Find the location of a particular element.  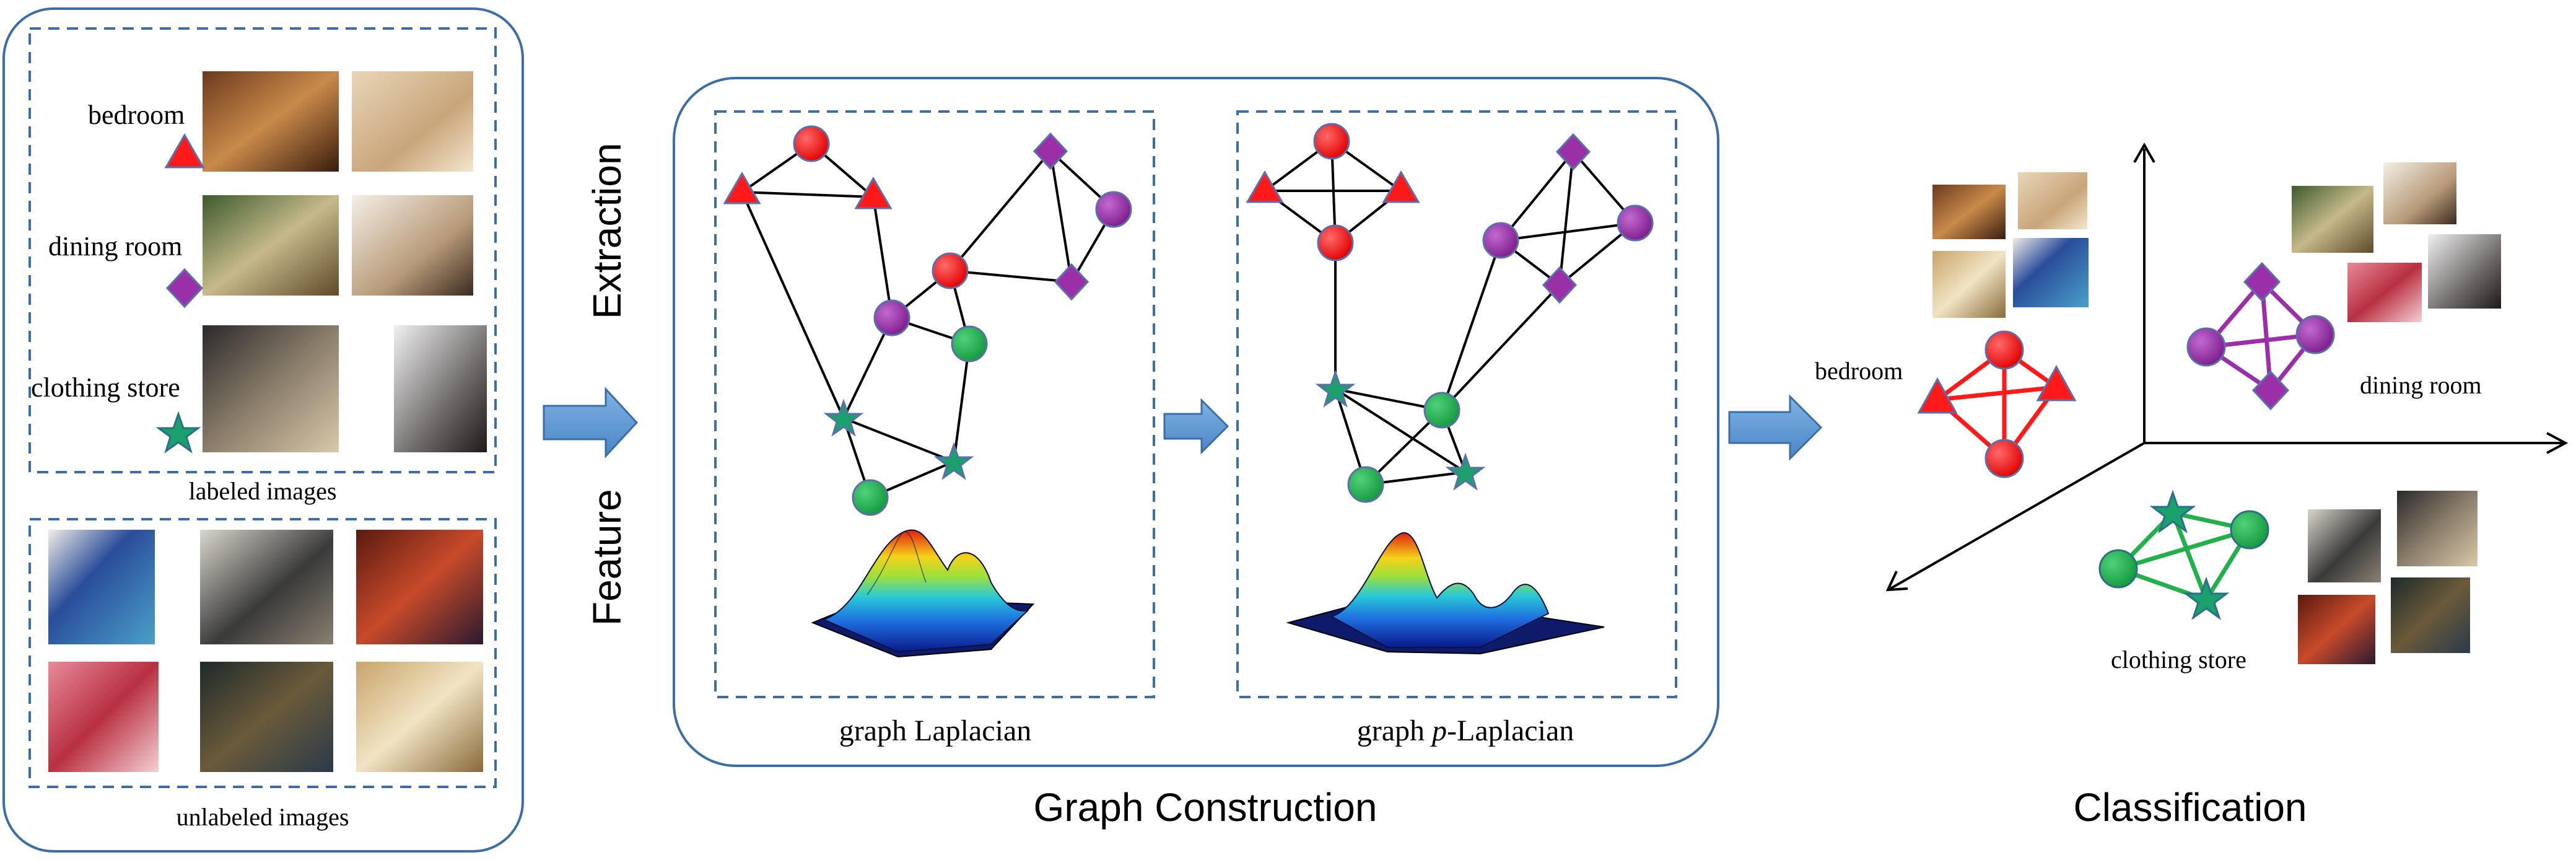

cluster-label-dining-room: dining room is located at coordinates (2421, 385).